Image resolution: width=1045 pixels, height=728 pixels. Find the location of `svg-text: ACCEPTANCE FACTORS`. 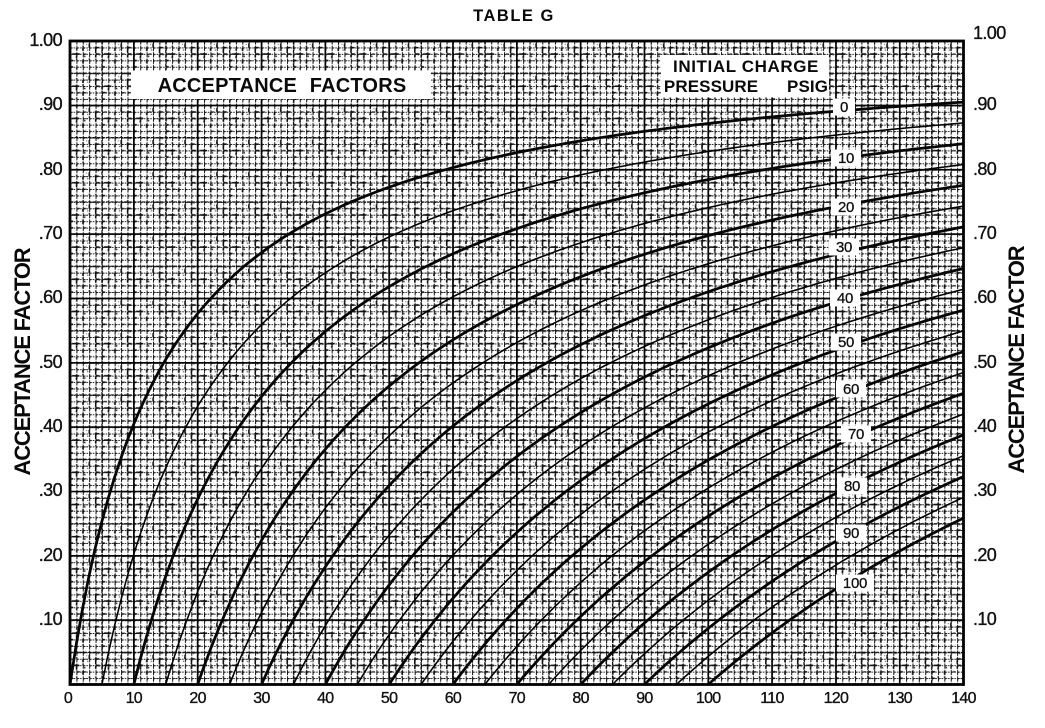

svg-text: ACCEPTANCE FACTORS is located at coordinates (282, 86).